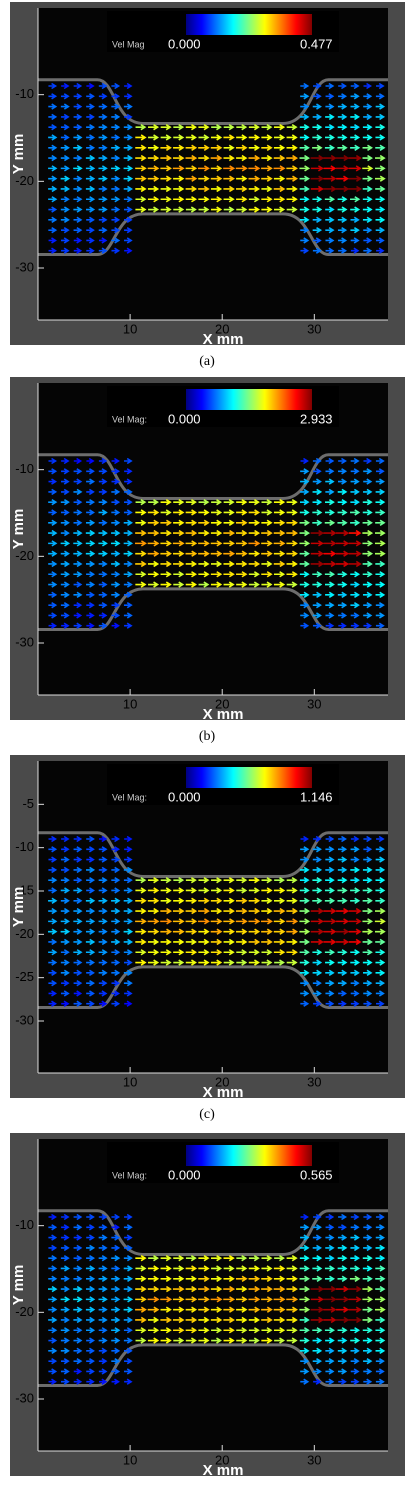  I want to click on x-tick-label: 10, so click(130, 703).